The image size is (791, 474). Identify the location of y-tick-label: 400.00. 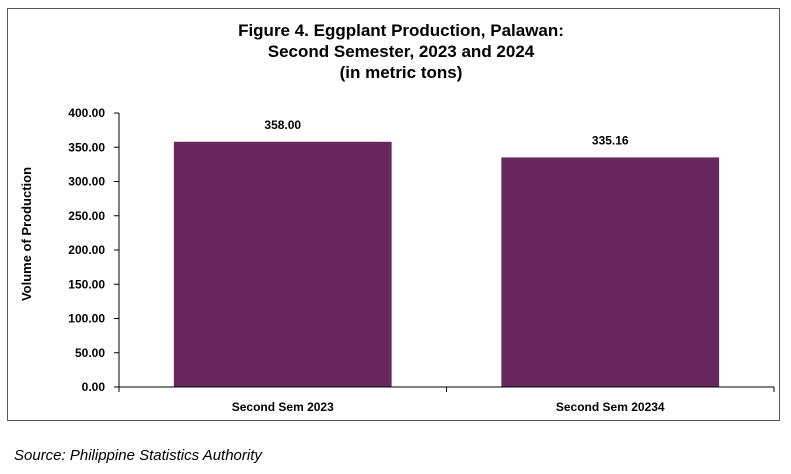
(86, 113).